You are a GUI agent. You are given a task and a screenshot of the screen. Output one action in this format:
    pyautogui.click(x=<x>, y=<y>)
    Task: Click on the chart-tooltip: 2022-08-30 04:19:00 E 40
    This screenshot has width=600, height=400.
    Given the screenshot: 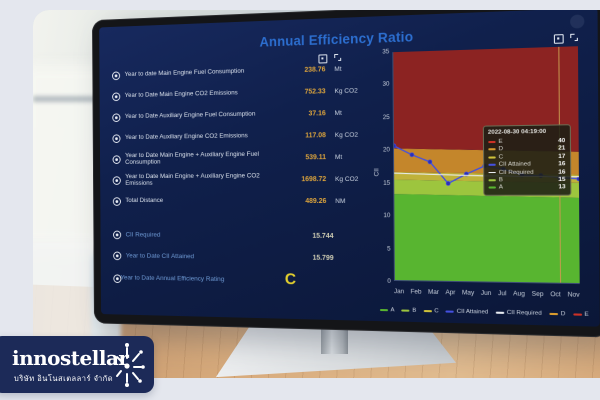 What is the action you would take?
    pyautogui.click(x=527, y=160)
    